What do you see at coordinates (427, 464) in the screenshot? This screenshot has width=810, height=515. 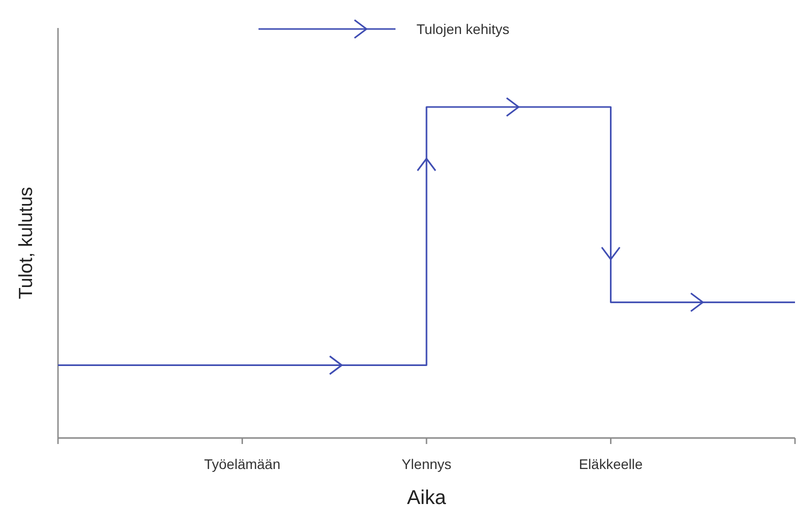 I see `x-tick-label: Ylennys` at bounding box center [427, 464].